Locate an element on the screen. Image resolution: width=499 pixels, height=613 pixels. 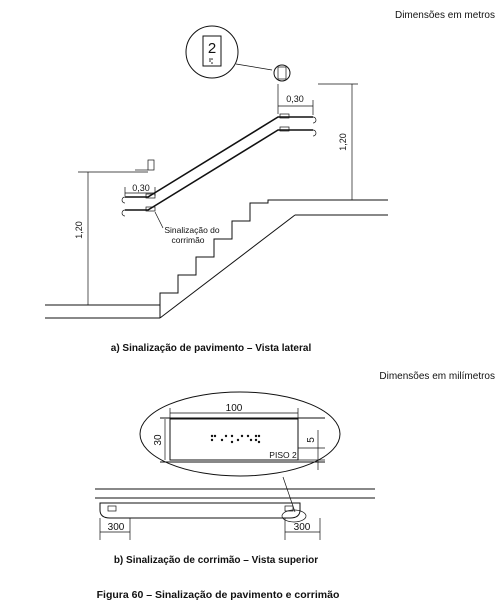
dim-height-lower: 1,20 is located at coordinates (111, 238).